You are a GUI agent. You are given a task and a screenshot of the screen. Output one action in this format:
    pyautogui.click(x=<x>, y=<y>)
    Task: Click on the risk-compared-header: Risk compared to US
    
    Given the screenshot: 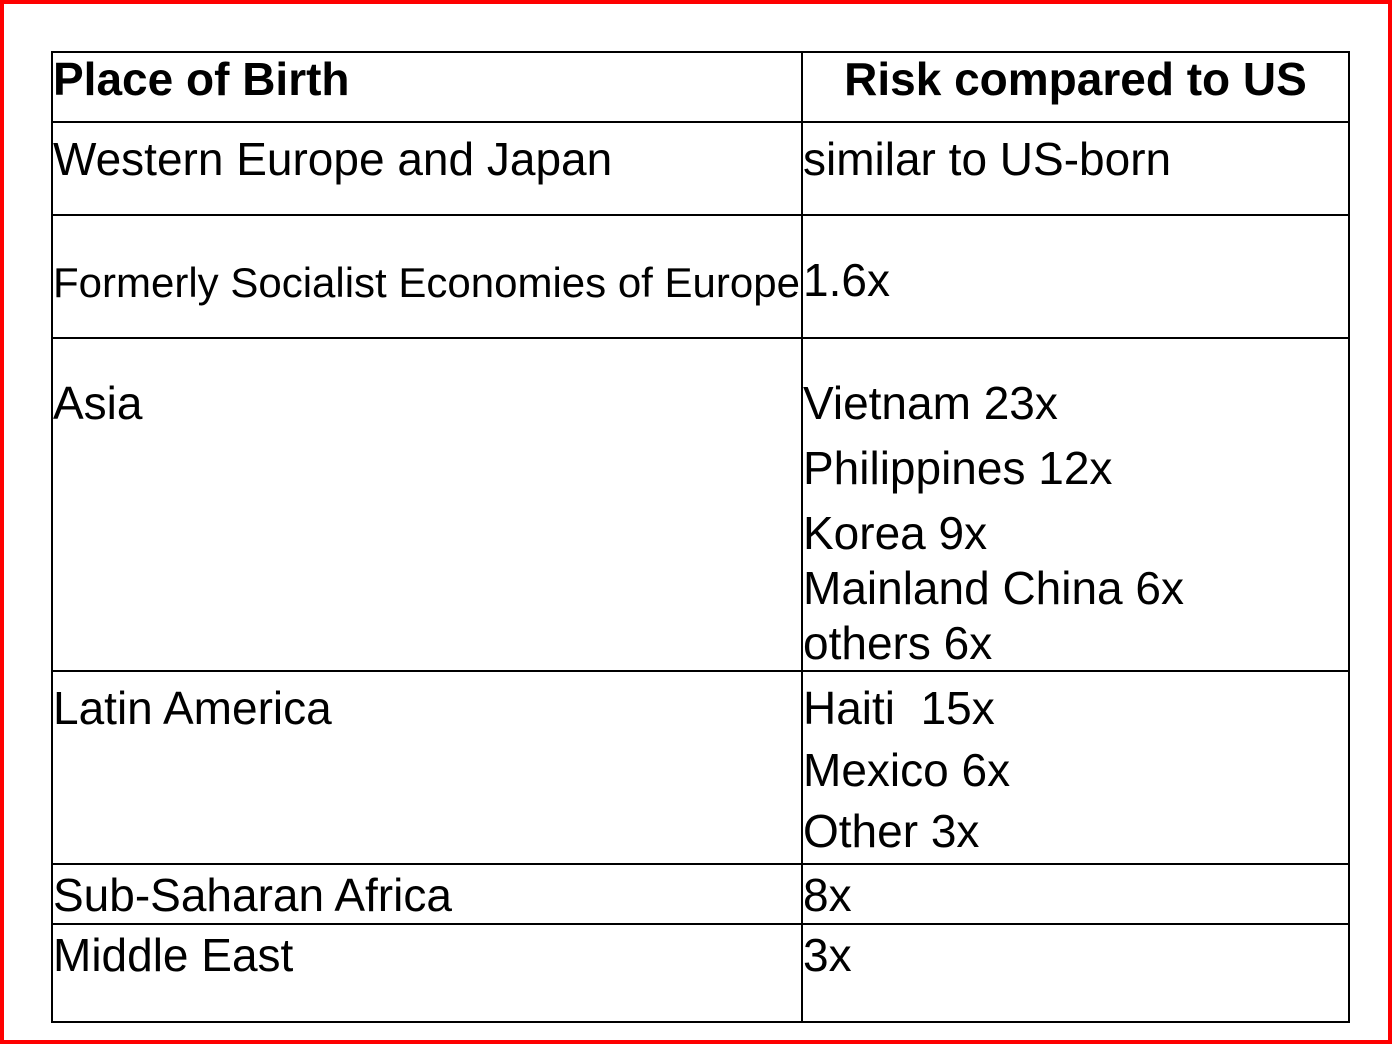 What is the action you would take?
    pyautogui.click(x=1075, y=87)
    